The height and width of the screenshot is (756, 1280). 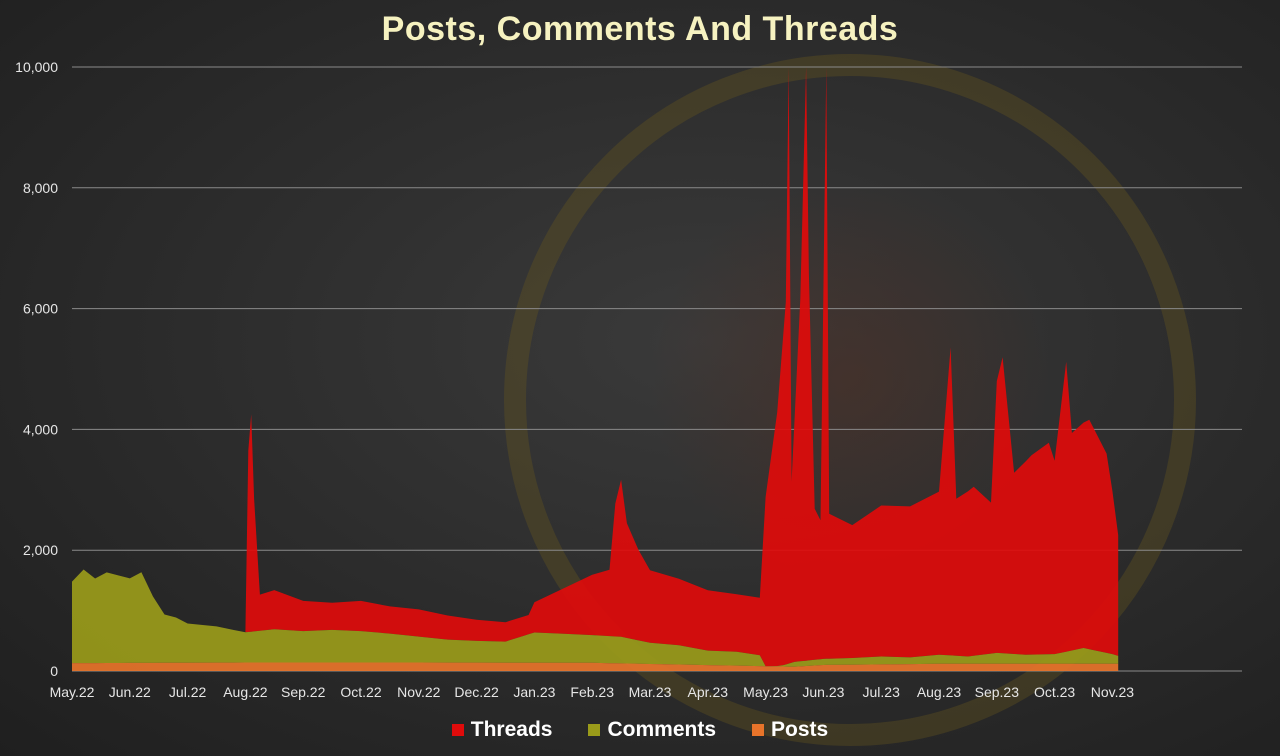 What do you see at coordinates (457, 730) in the screenshot?
I see `legend-swatch-threads` at bounding box center [457, 730].